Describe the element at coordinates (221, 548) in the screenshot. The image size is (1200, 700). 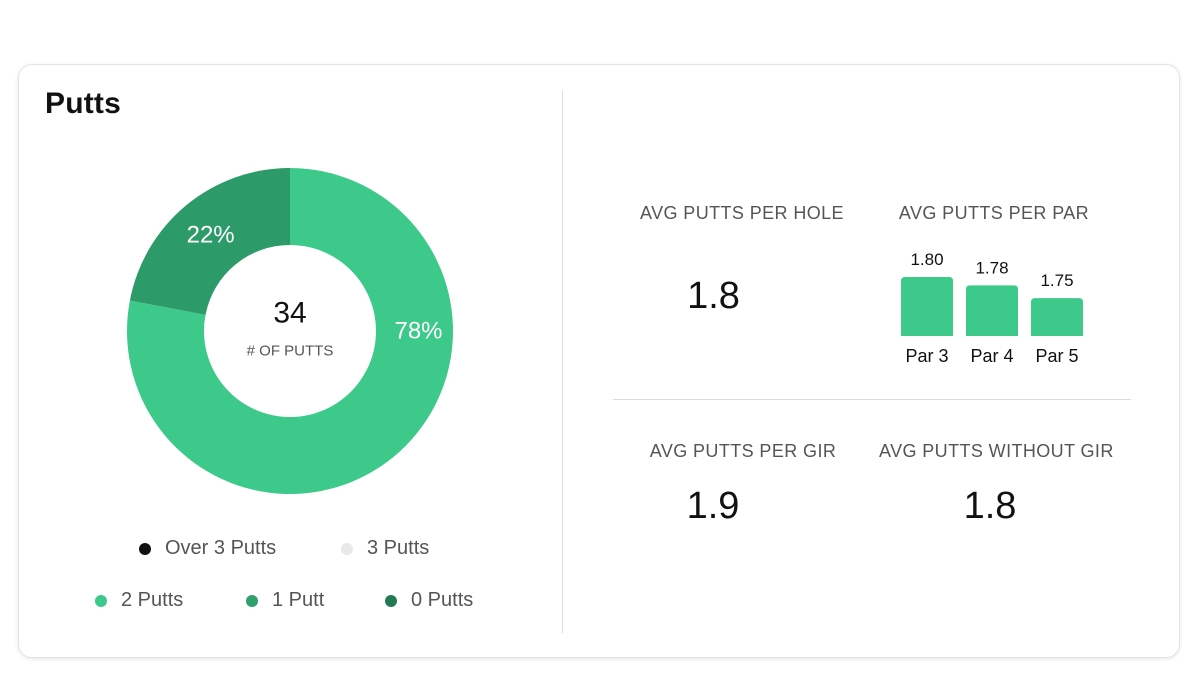
I see `legend-label: Over 3 Putts` at that location.